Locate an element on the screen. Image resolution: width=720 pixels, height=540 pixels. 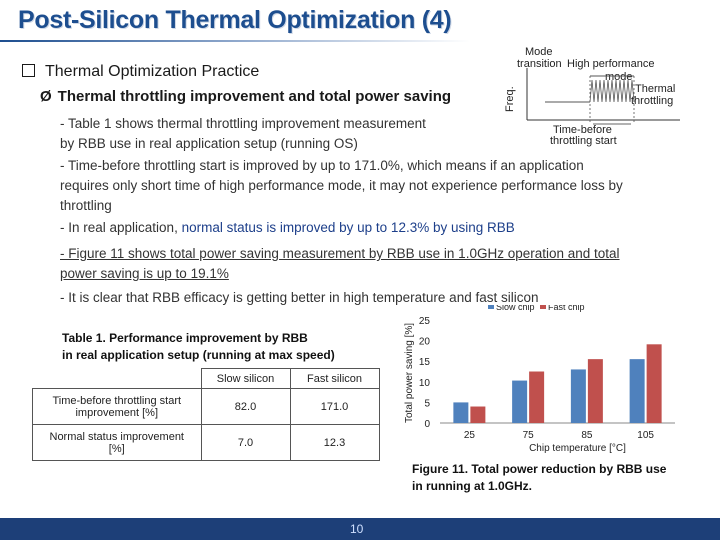
table-cell-fast: 12.3 is located at coordinates (334, 442).